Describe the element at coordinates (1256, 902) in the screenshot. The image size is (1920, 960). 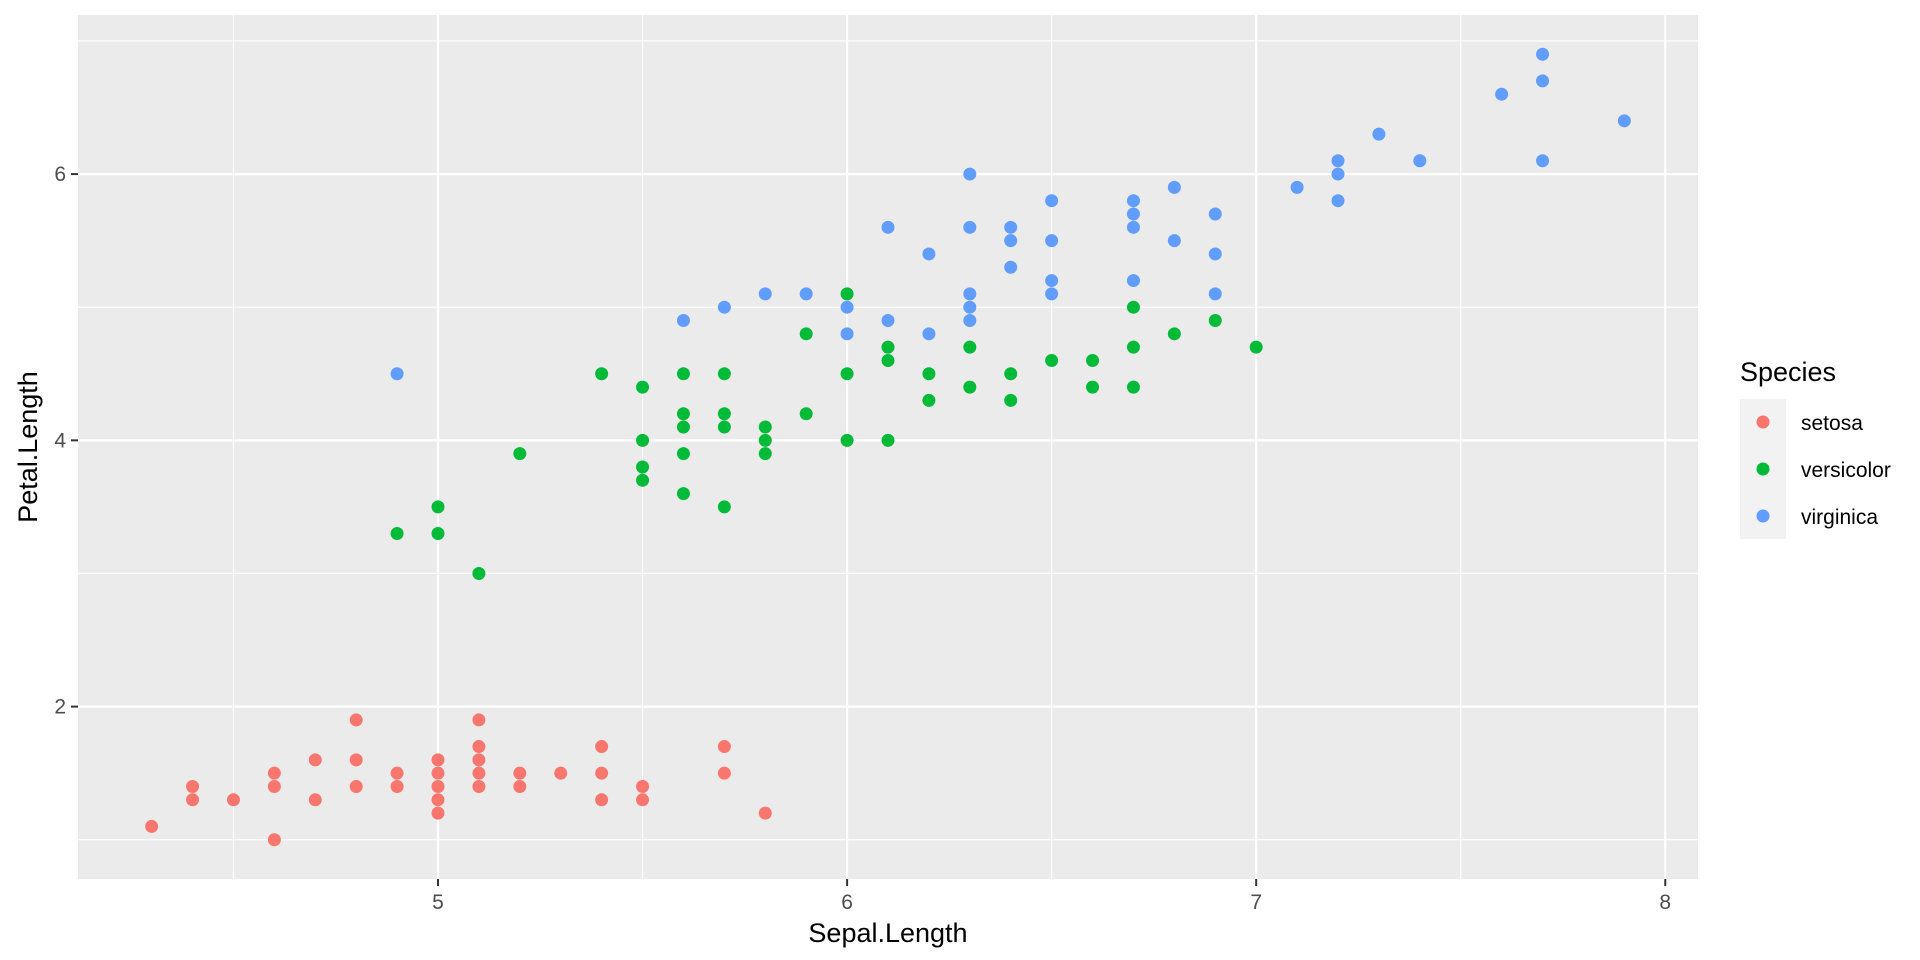
I see `x-tick-label: 7` at that location.